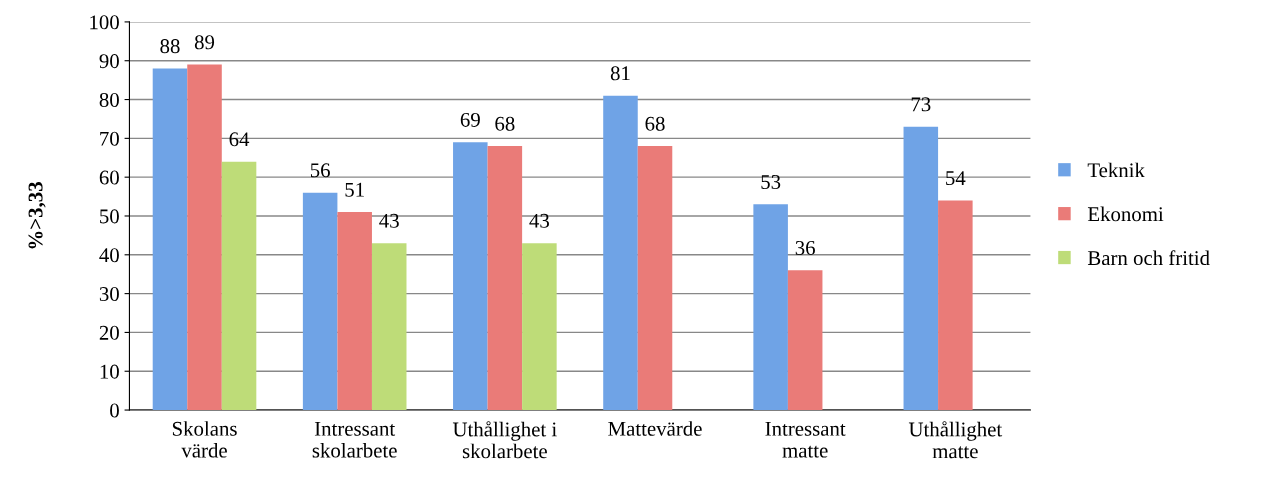 Image resolution: width=1269 pixels, height=487 pixels. I want to click on y-tick-label: 30, so click(109, 294).